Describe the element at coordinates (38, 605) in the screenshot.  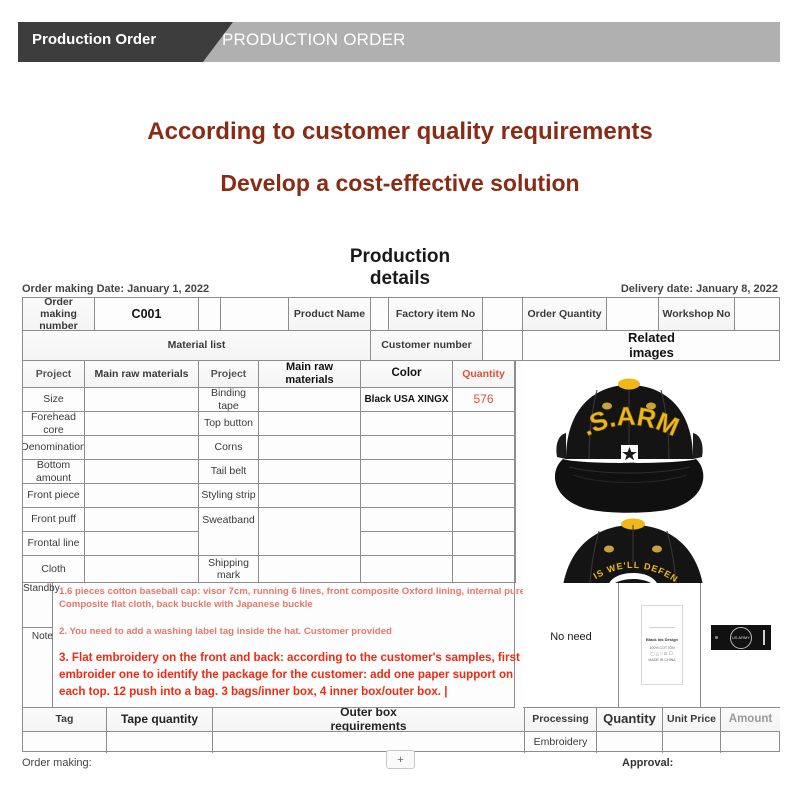
I see `standby-label-cell` at that location.